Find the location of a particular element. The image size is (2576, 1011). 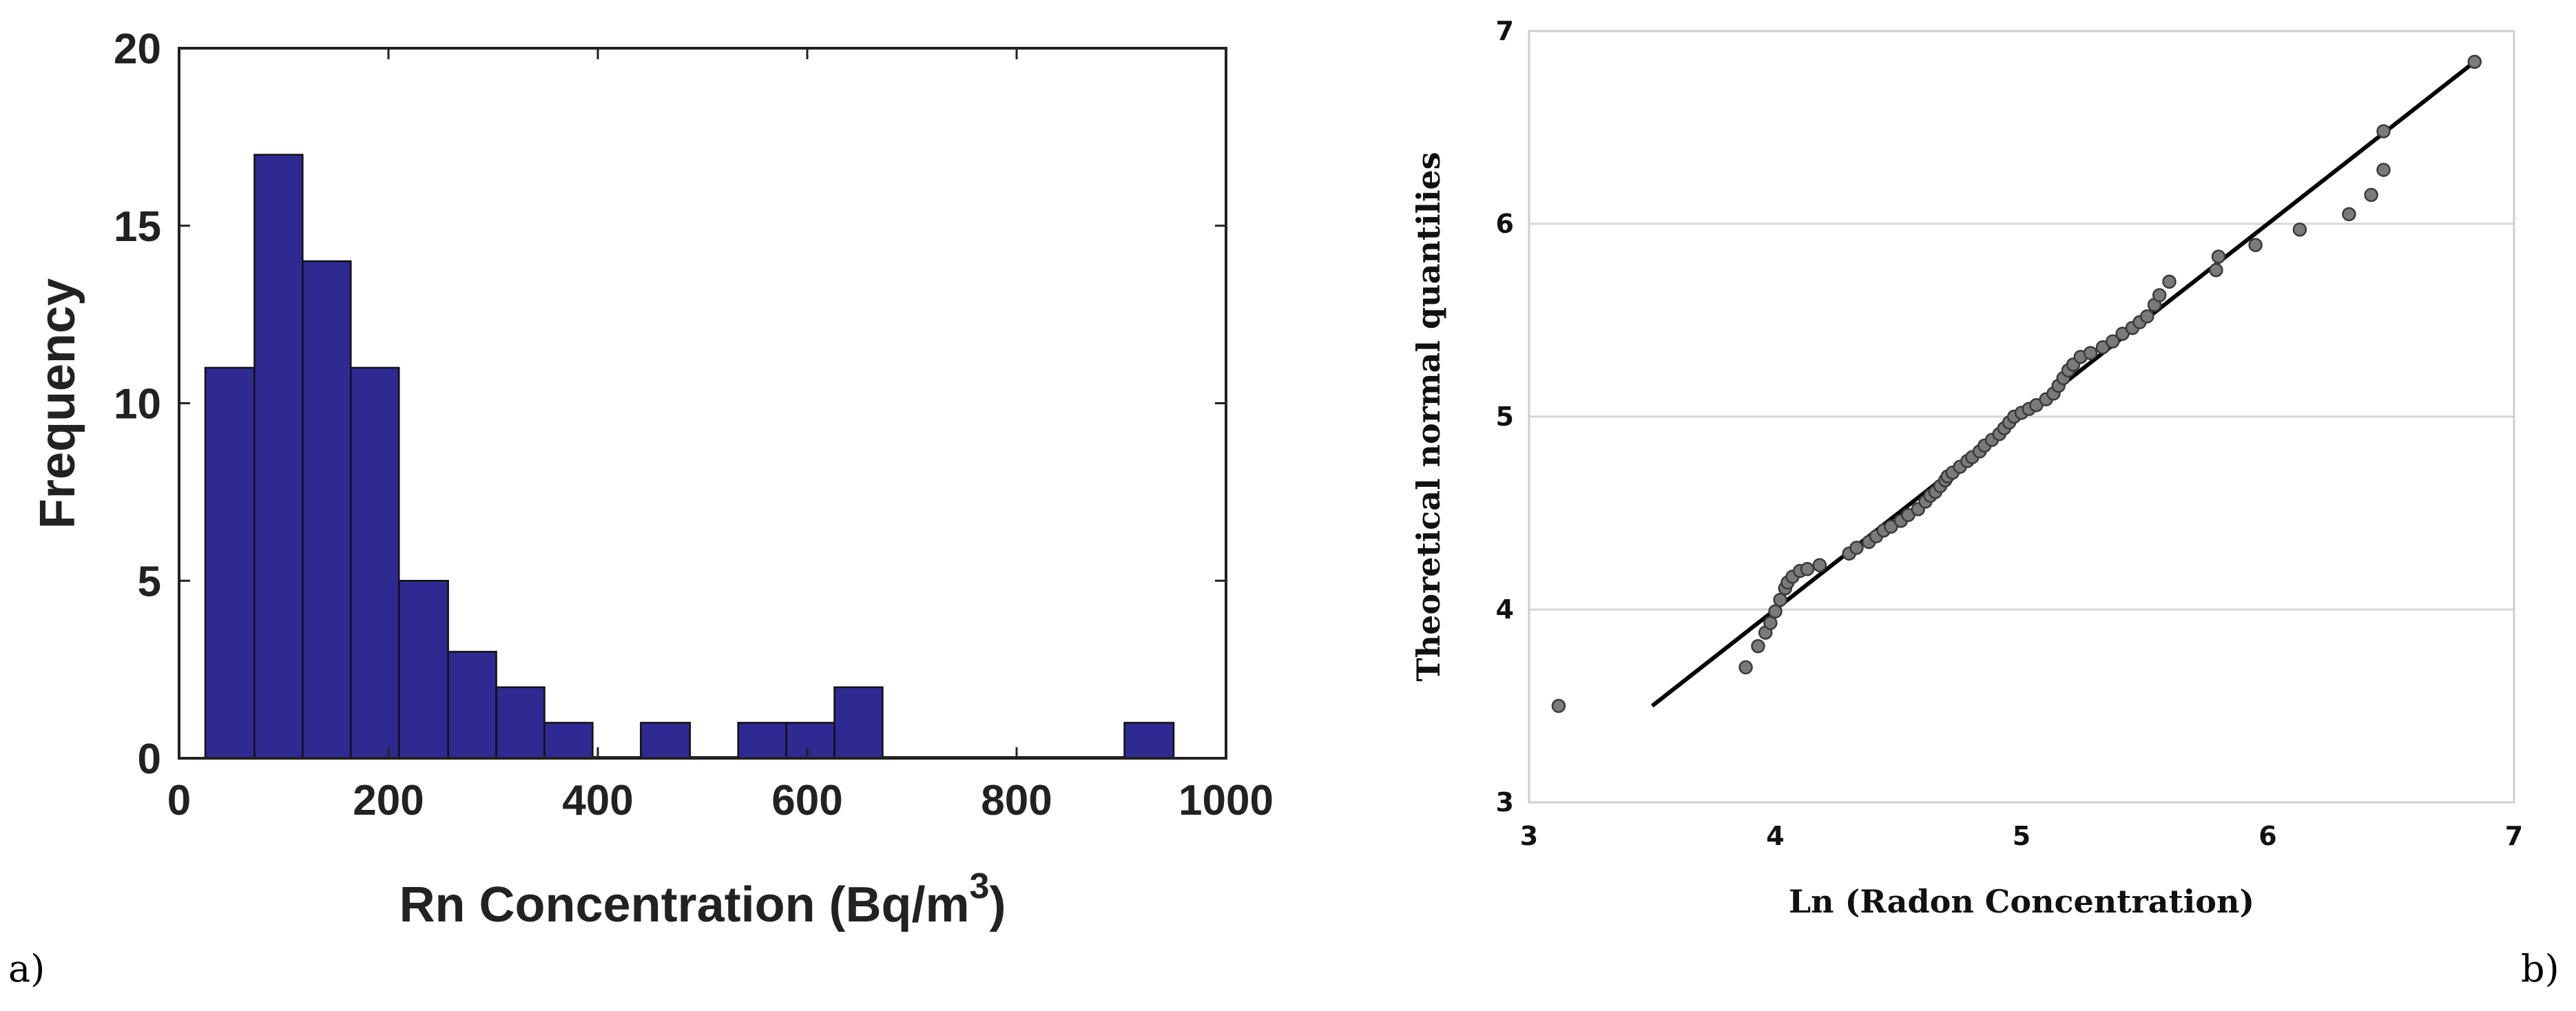

qq-x-tick-label: 4 is located at coordinates (1775, 836).